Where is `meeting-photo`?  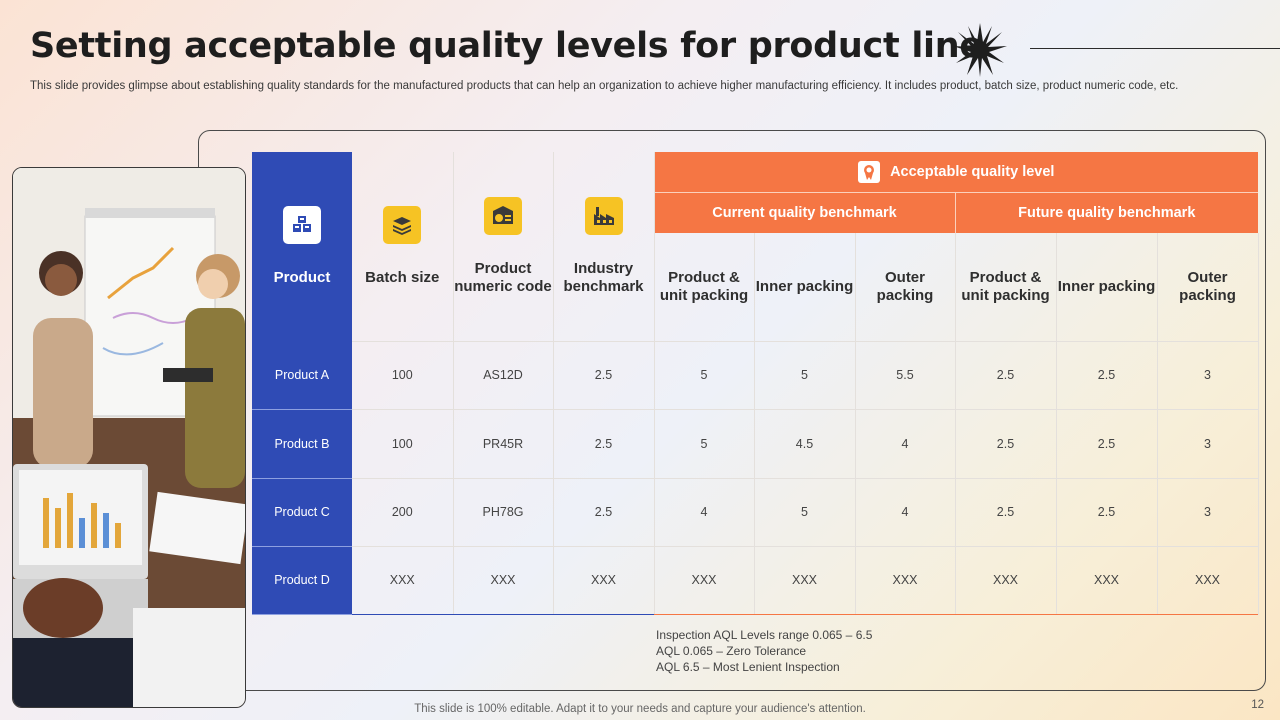
meeting-photo is located at coordinates (129, 437).